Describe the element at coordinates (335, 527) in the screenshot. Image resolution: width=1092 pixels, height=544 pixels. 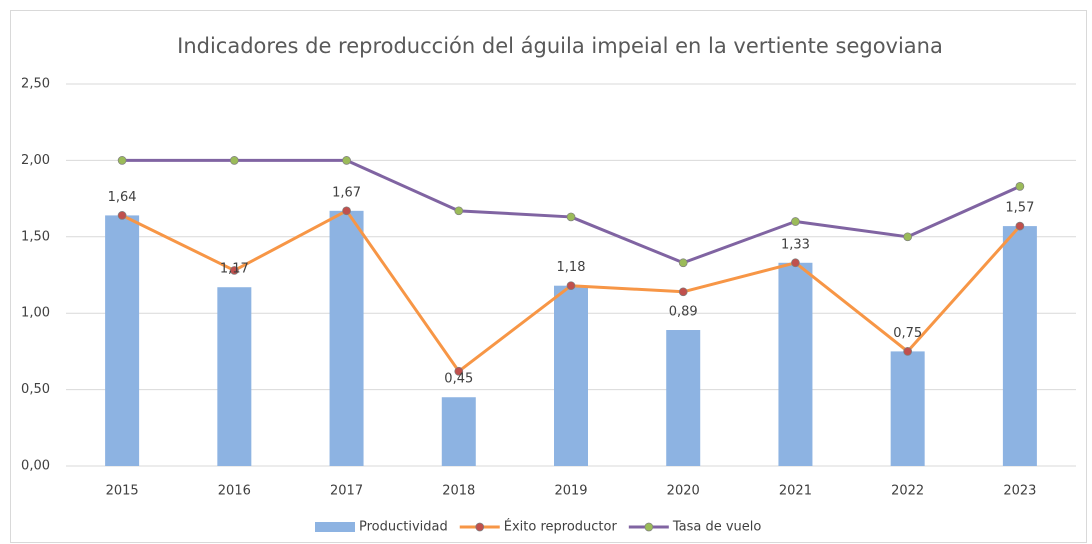
I see `legend-swatch` at that location.